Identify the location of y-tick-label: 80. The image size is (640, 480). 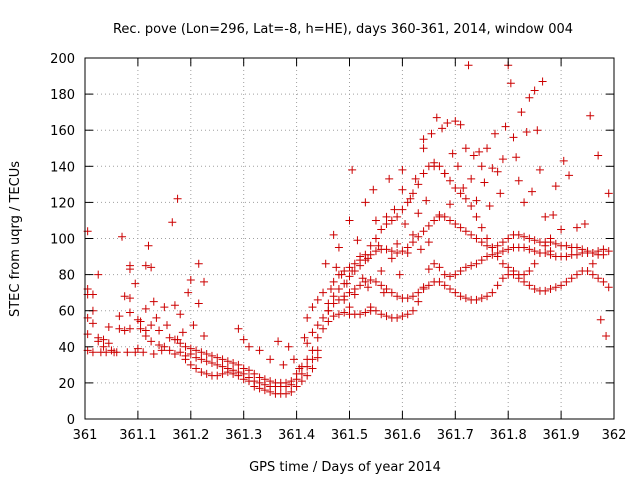
(66, 276).